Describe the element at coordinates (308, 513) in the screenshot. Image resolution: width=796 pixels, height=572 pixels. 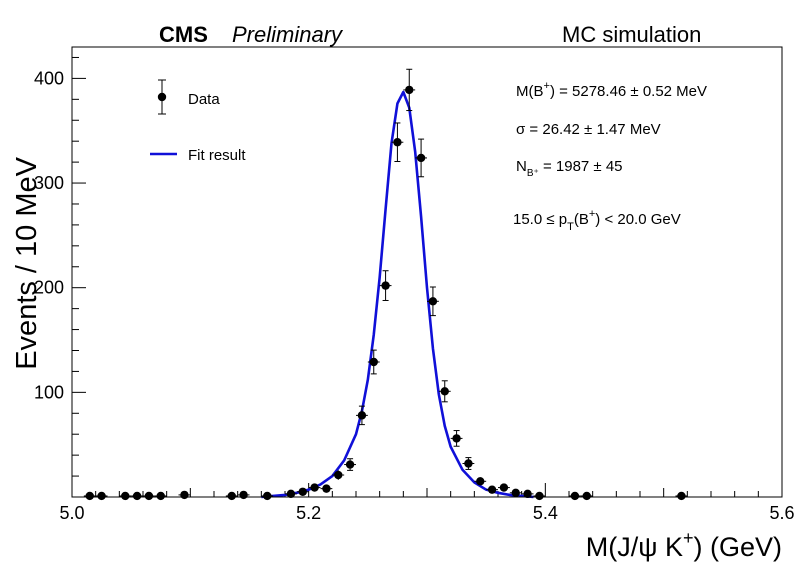
I see `x-tick-label: 5.2` at that location.